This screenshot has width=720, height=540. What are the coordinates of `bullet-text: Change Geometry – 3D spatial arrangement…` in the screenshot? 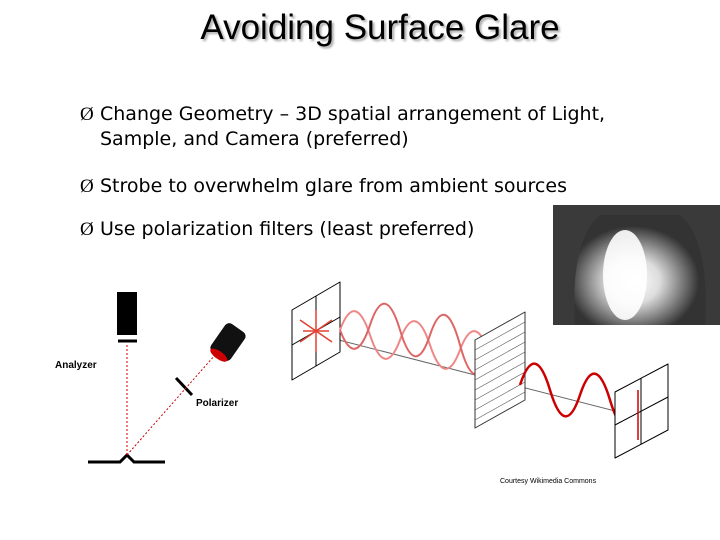 It's located at (353, 126).